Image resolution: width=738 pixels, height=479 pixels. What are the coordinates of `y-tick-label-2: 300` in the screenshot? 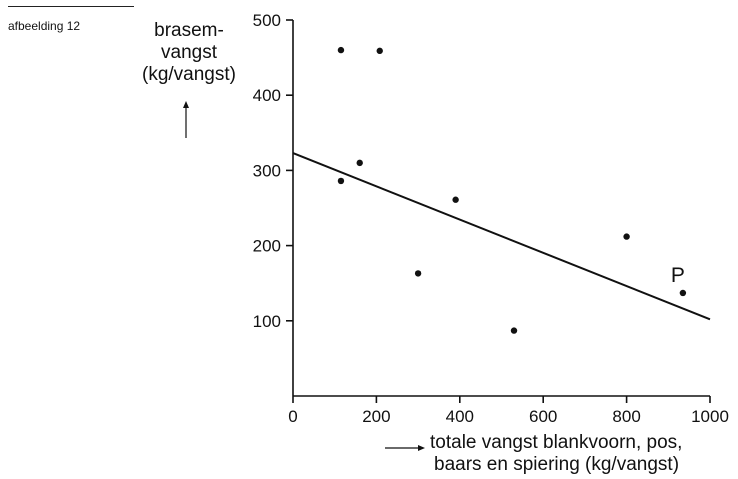 It's located at (267, 170).